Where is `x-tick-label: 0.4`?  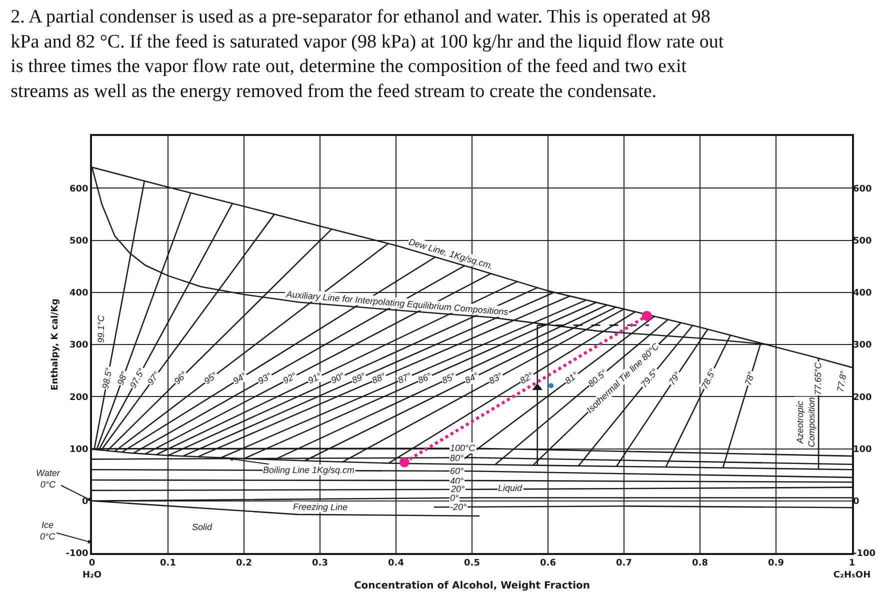 x-tick-label: 0.4 is located at coordinates (396, 563).